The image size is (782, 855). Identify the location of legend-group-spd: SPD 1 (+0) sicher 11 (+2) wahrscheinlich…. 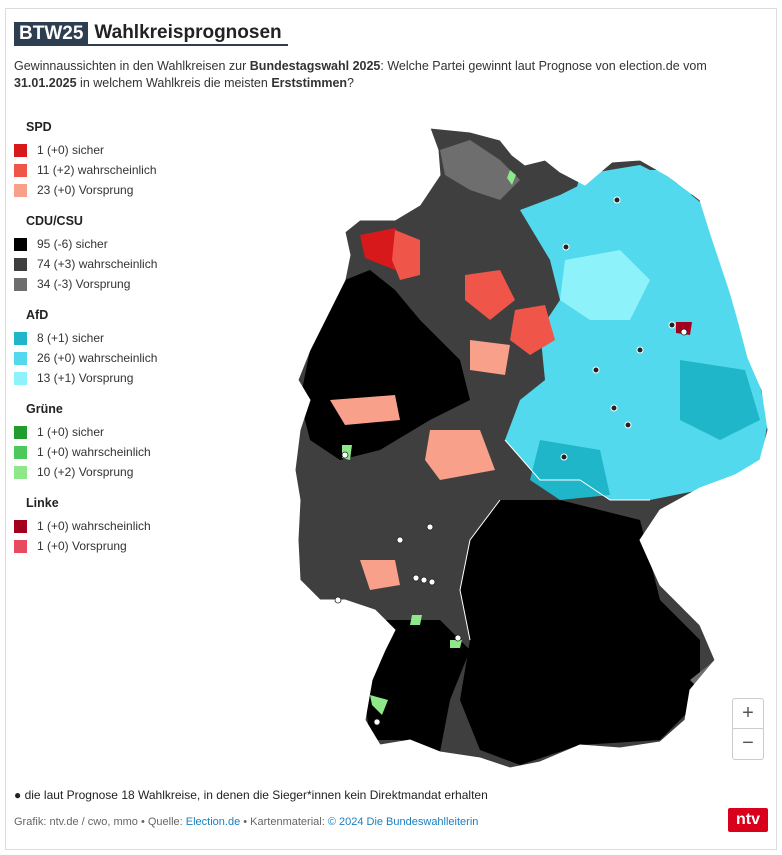
(104, 160).